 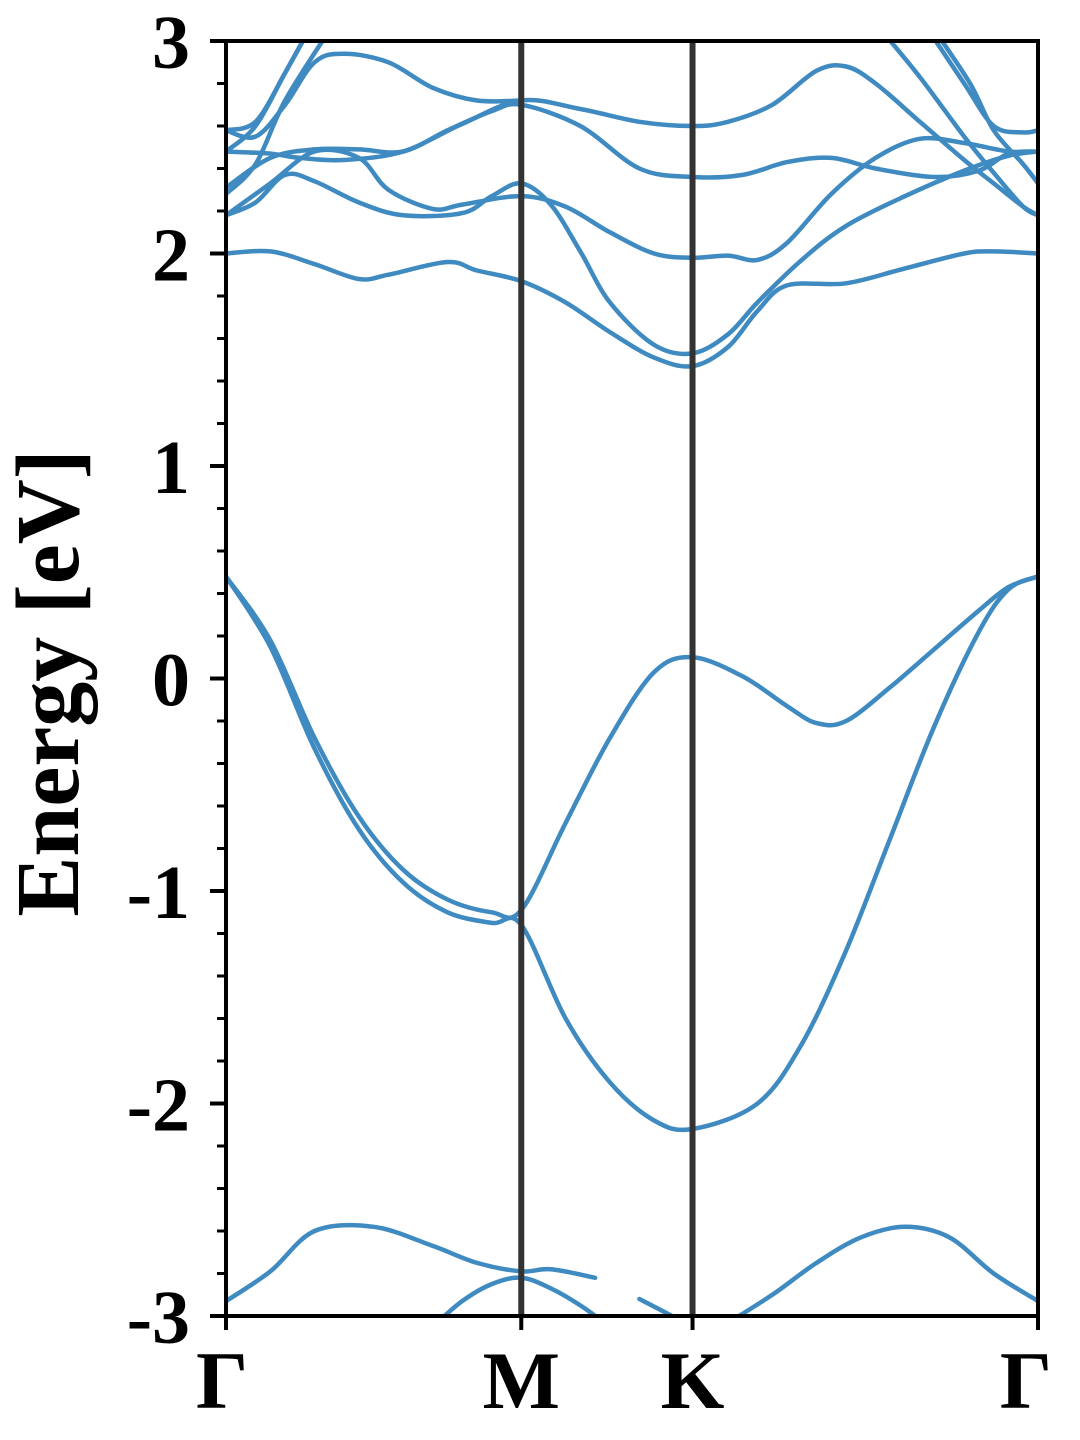 I want to click on y-tick-labels: 3 2 1 0 -1 -2 -3, so click(x=158, y=680).